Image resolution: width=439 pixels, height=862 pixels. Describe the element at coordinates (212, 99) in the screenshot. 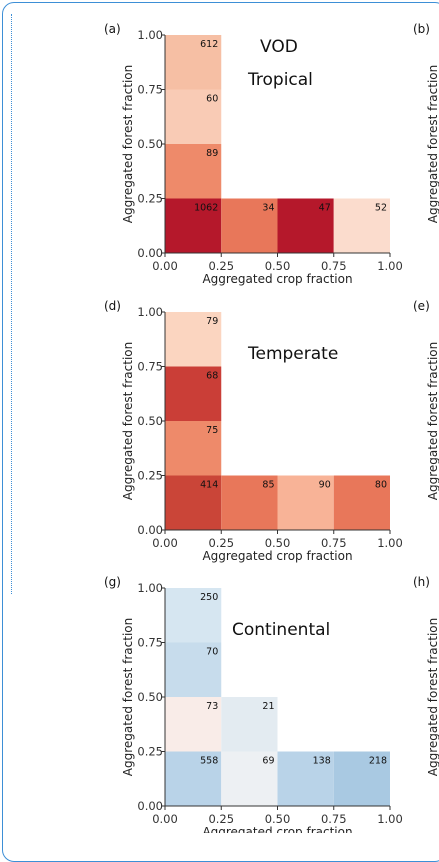

I see `cell-count-label: 60` at that location.